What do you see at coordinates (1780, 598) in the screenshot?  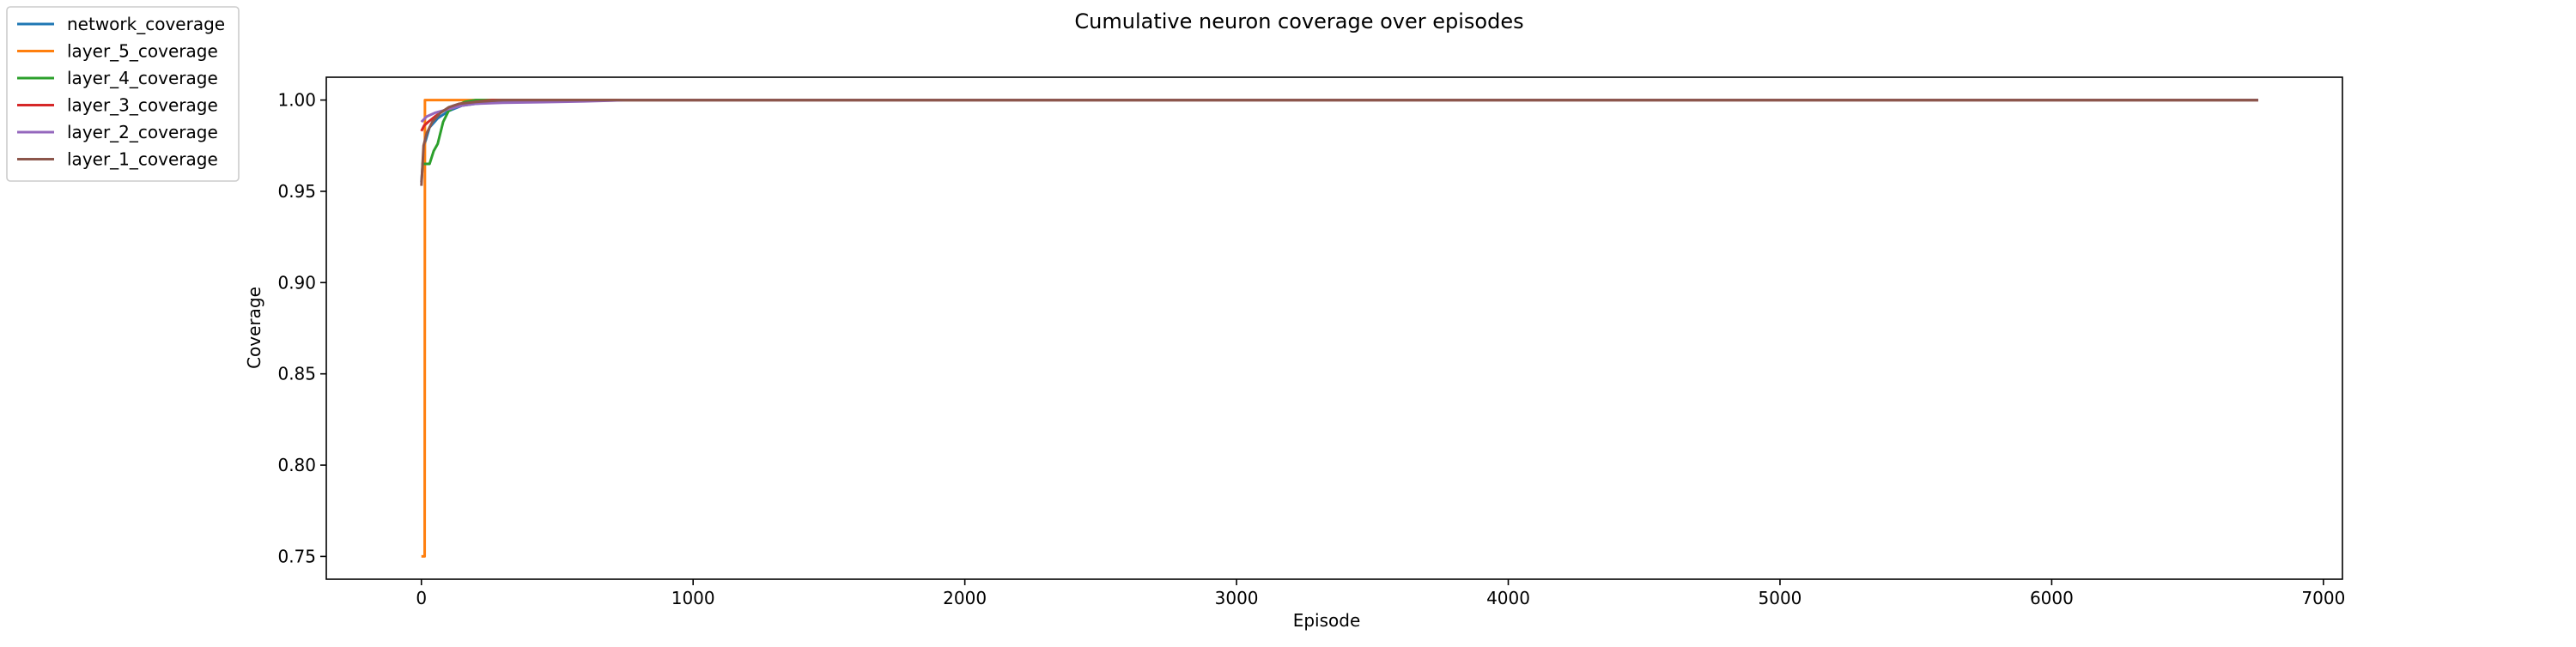 I see `x-tick-label: 5000` at bounding box center [1780, 598].